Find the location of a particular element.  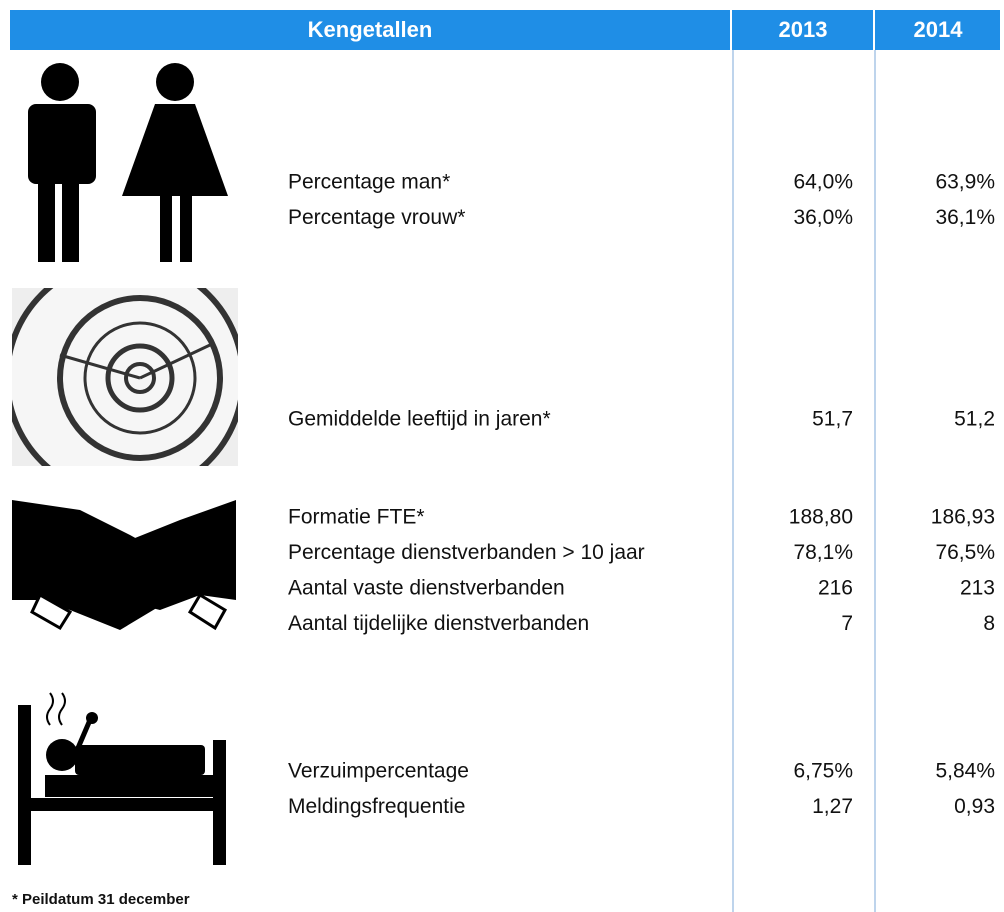

row-value: 36,1% is located at coordinates (965, 217).